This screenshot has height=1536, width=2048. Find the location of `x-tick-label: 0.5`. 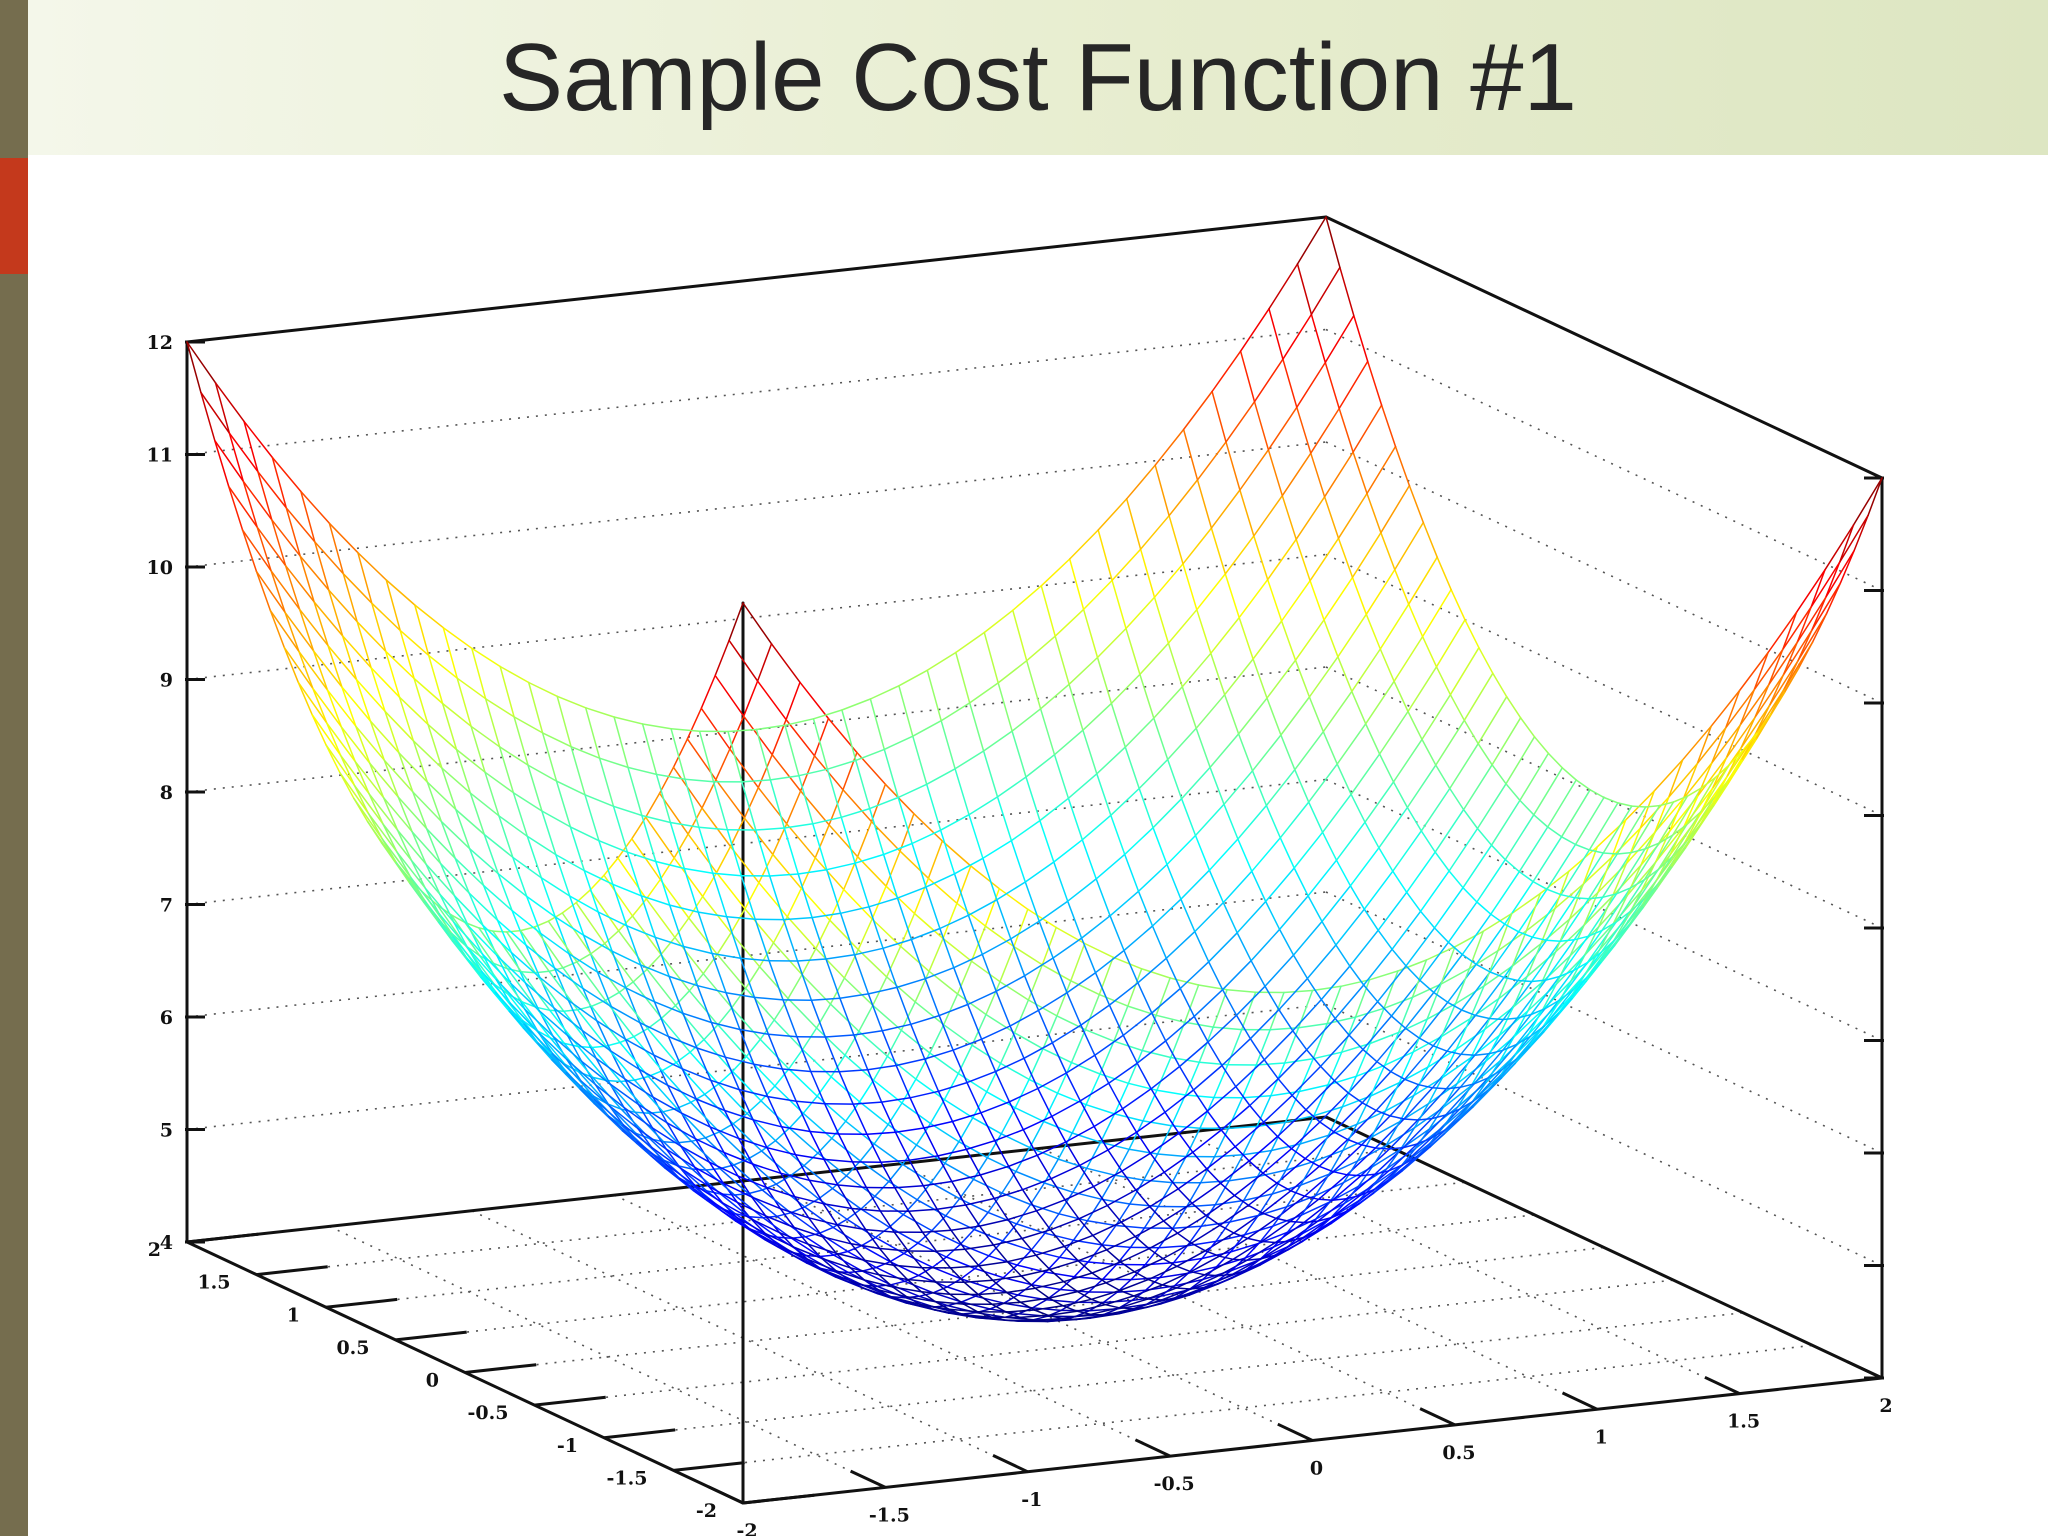

x-tick-label: 0.5 is located at coordinates (1458, 1453).